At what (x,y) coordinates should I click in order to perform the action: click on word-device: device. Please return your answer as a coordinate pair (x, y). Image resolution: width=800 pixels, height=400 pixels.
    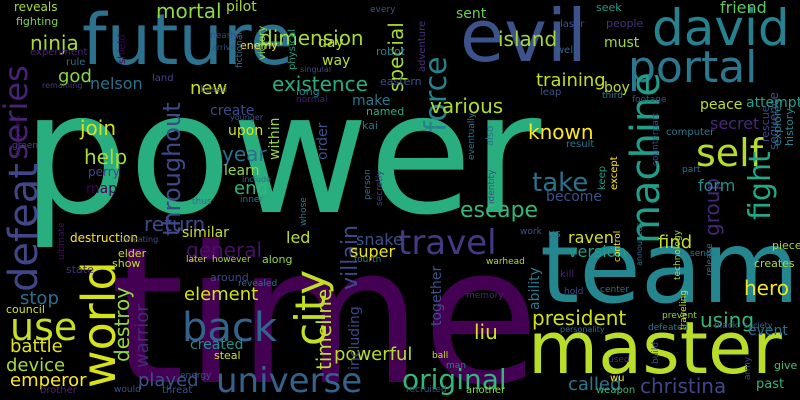
    Looking at the image, I should click on (36, 365).